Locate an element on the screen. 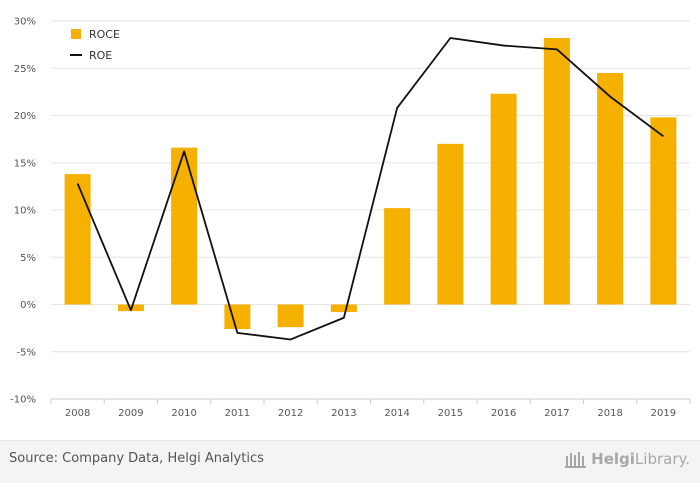 The height and width of the screenshot is (483, 700). x-tick-label: 2013 is located at coordinates (343, 413).